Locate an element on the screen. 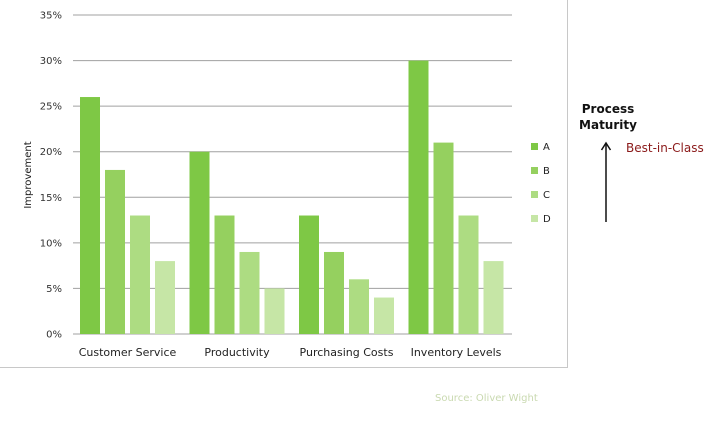 Image resolution: width=719 pixels, height=423 pixels. legend-label: A is located at coordinates (546, 147).